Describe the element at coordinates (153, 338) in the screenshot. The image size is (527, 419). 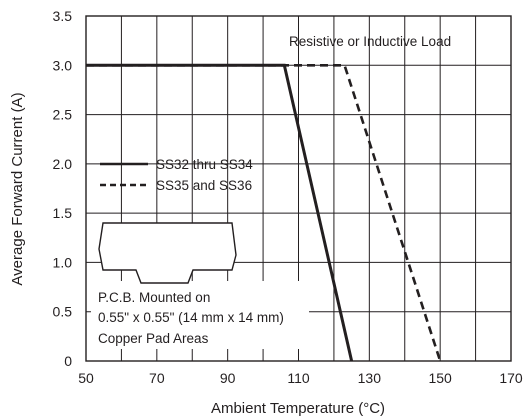
I see `note-line-3: Copper Pad Areas` at that location.